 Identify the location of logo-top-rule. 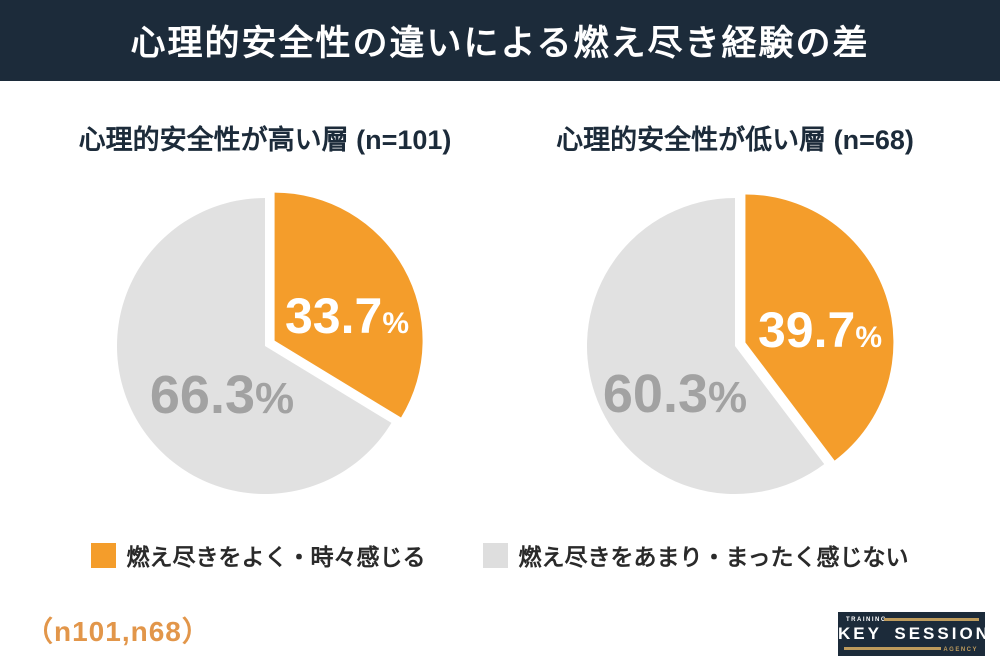
(931, 619).